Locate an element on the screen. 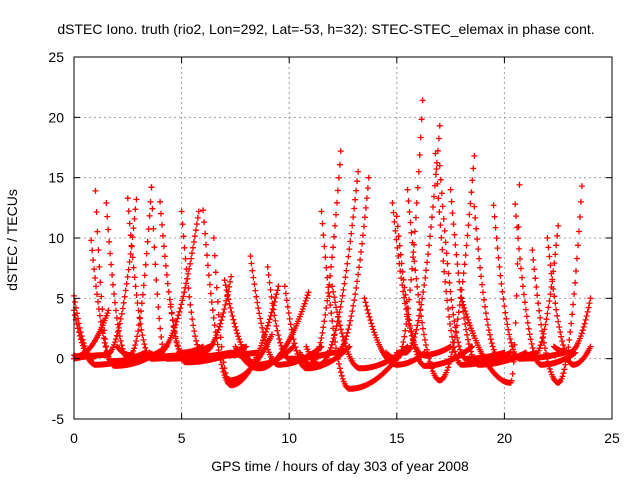  x-axis-label: GPS time / hours of day 303 of year 2008 is located at coordinates (340, 466).